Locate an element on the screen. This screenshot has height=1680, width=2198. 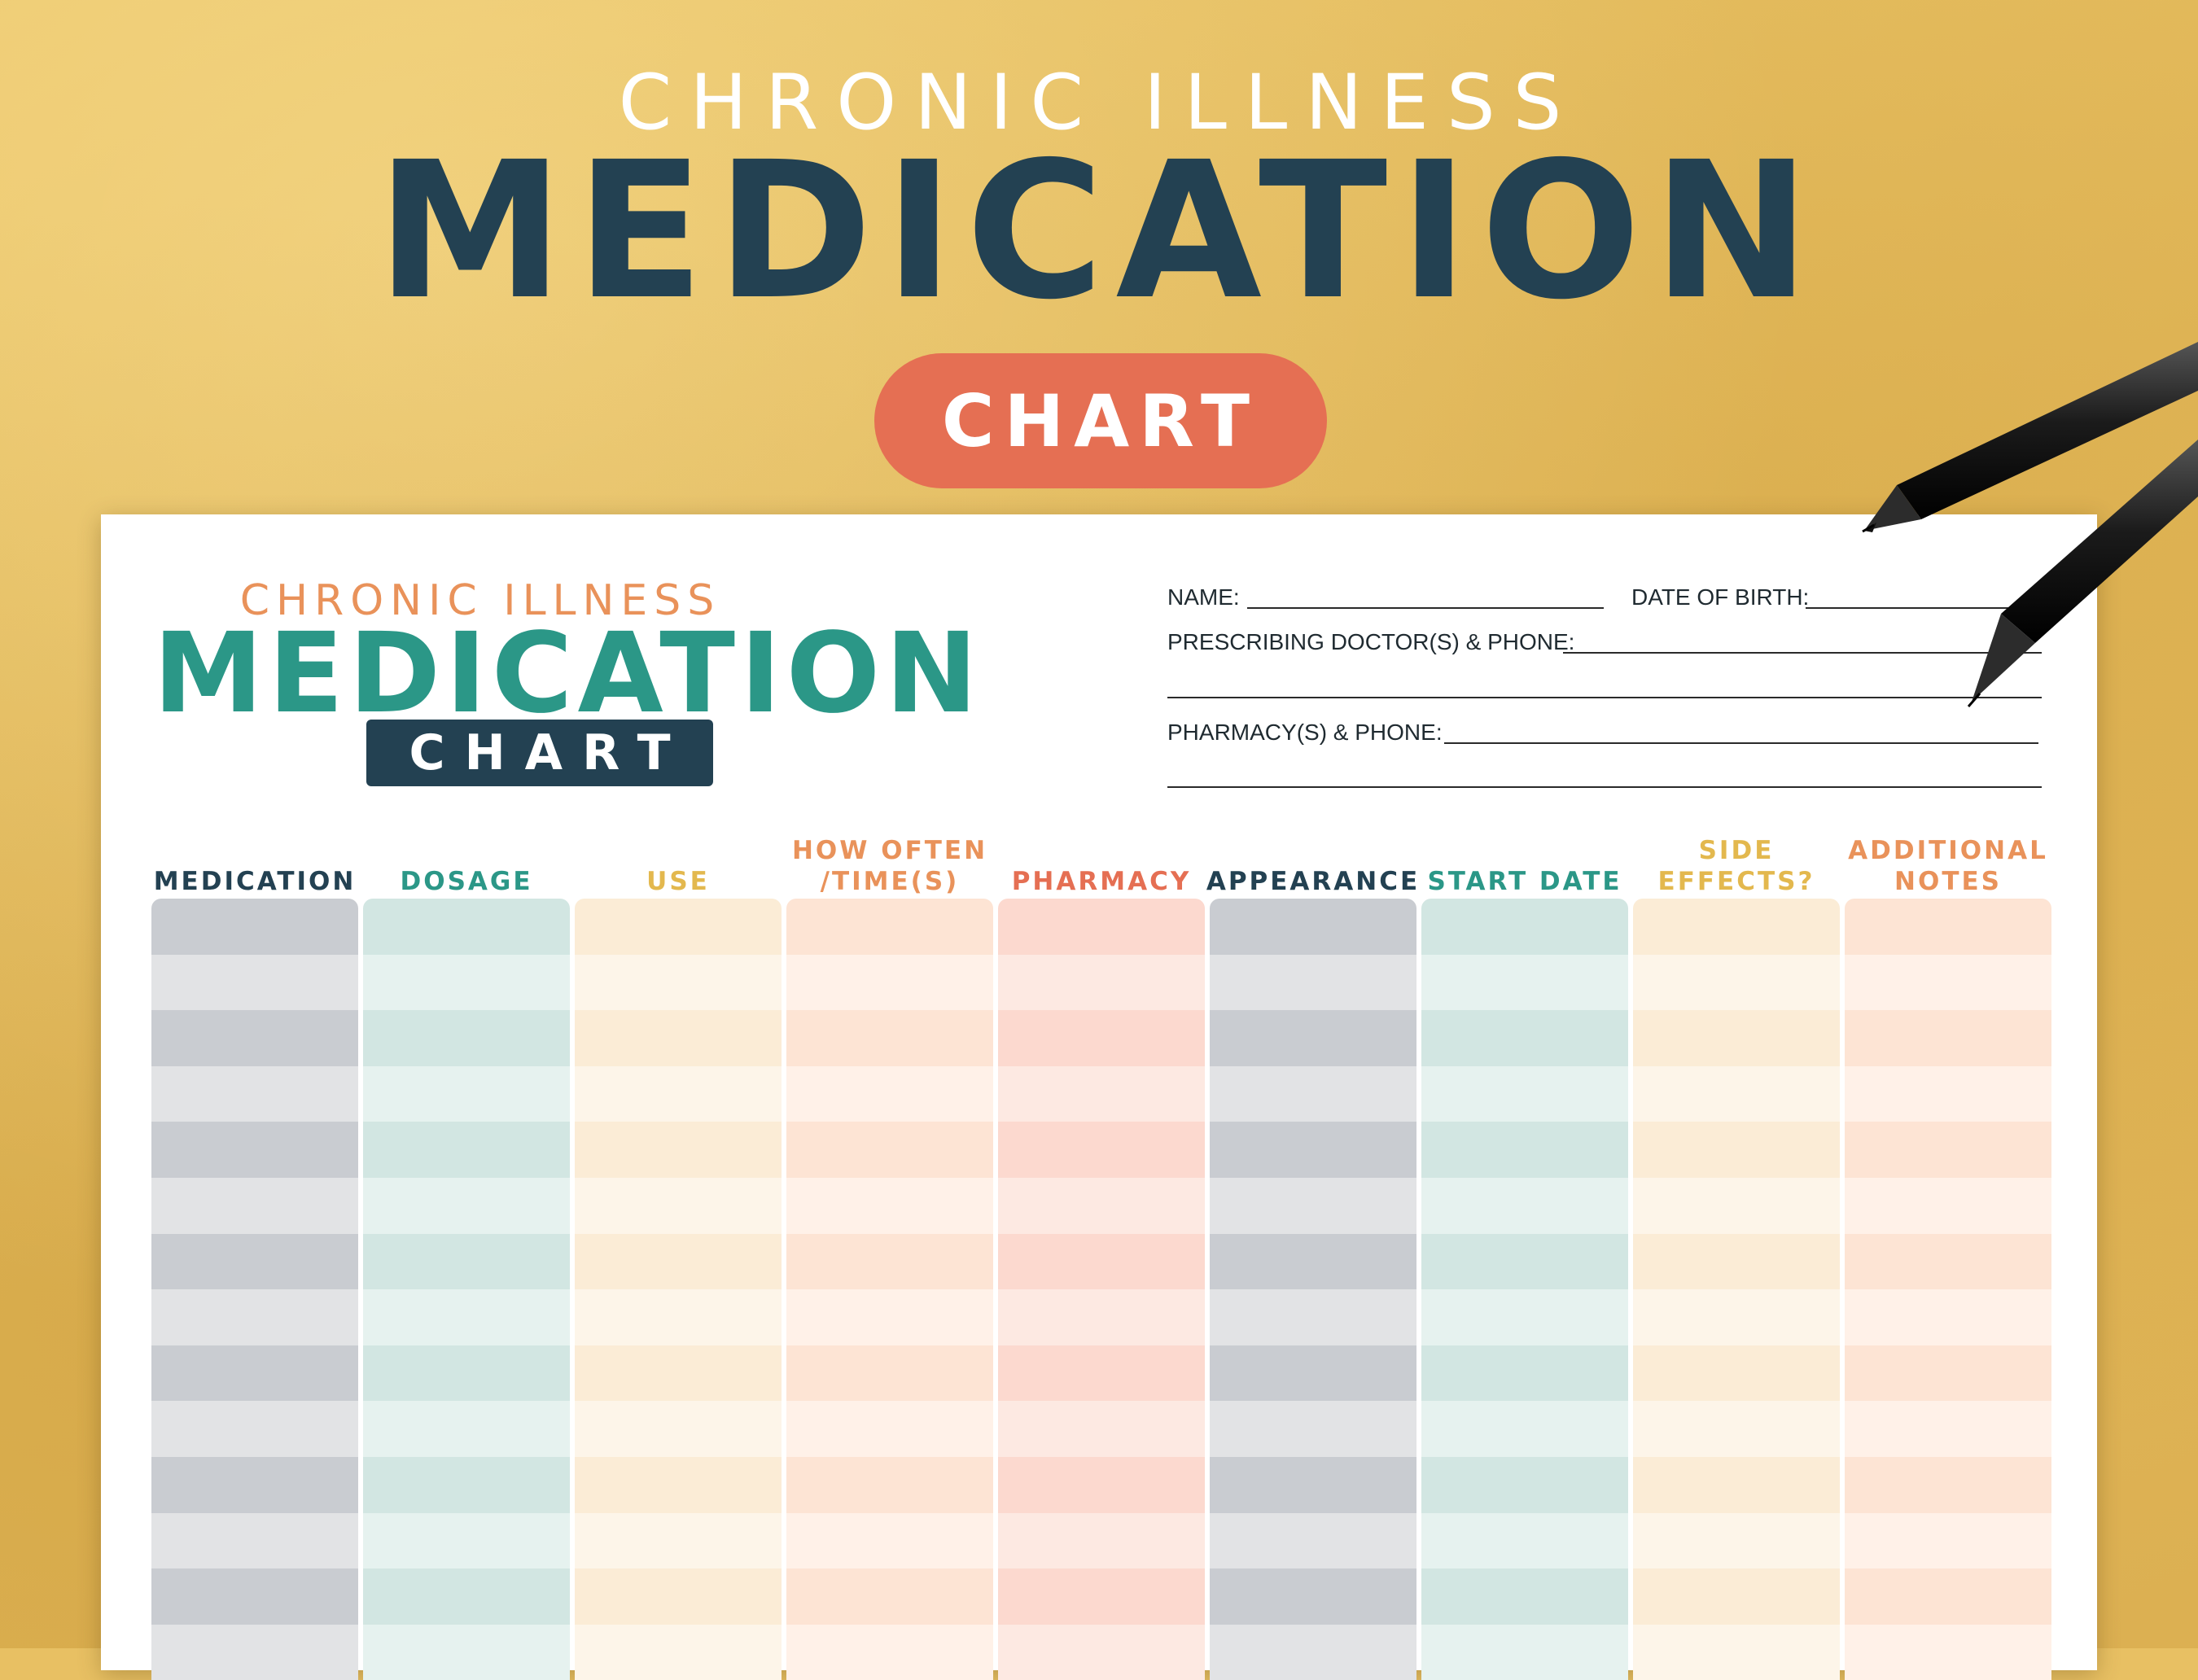
doctor-field is located at coordinates (1802, 653).